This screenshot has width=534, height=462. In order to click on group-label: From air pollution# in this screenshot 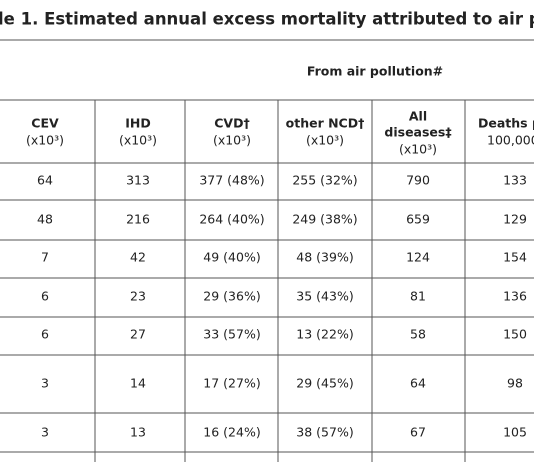, I will do `click(375, 71)`.